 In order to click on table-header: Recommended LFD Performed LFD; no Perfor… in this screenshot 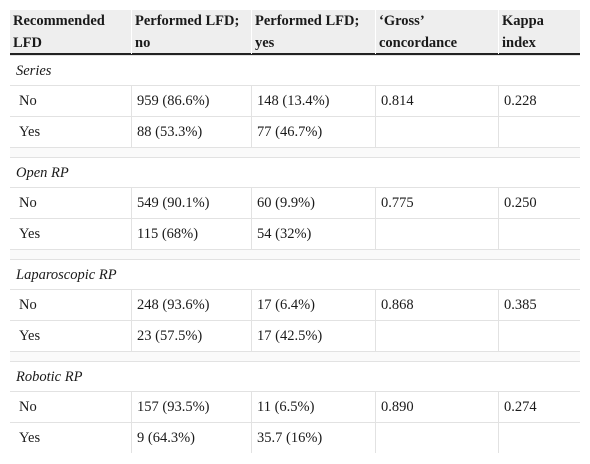, I will do `click(295, 32)`.